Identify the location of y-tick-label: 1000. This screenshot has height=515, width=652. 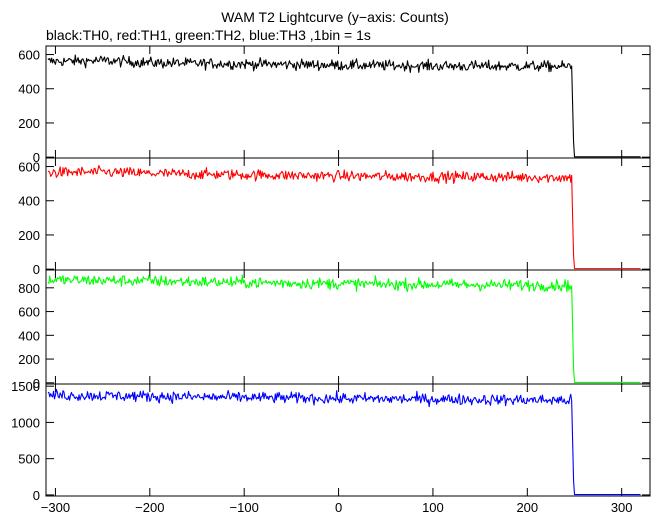
(25, 422).